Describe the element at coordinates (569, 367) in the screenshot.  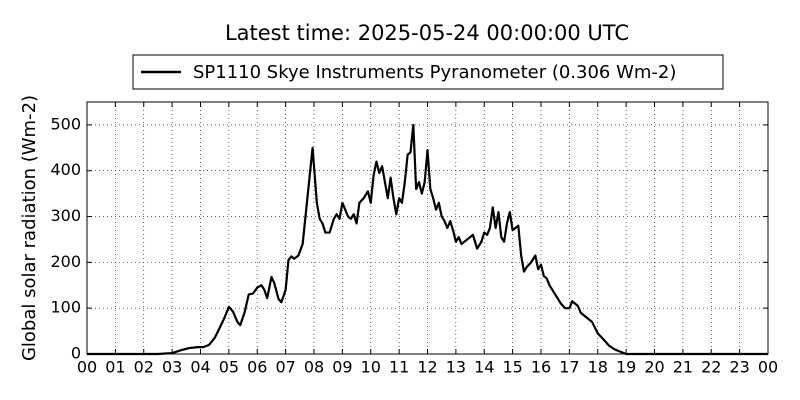
I see `x-tick-label: 17` at that location.